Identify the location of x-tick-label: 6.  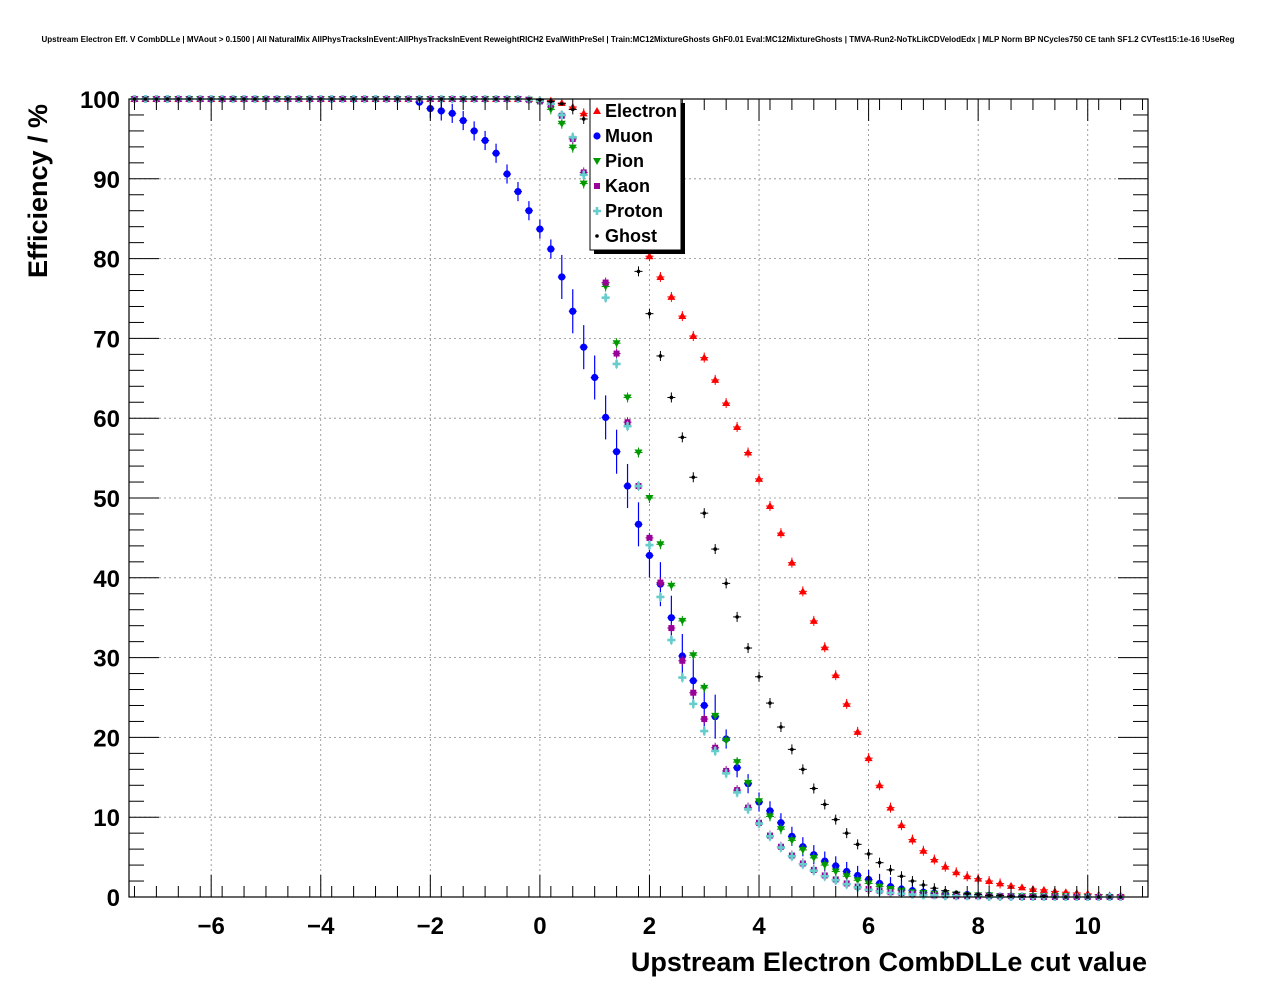
(868, 926).